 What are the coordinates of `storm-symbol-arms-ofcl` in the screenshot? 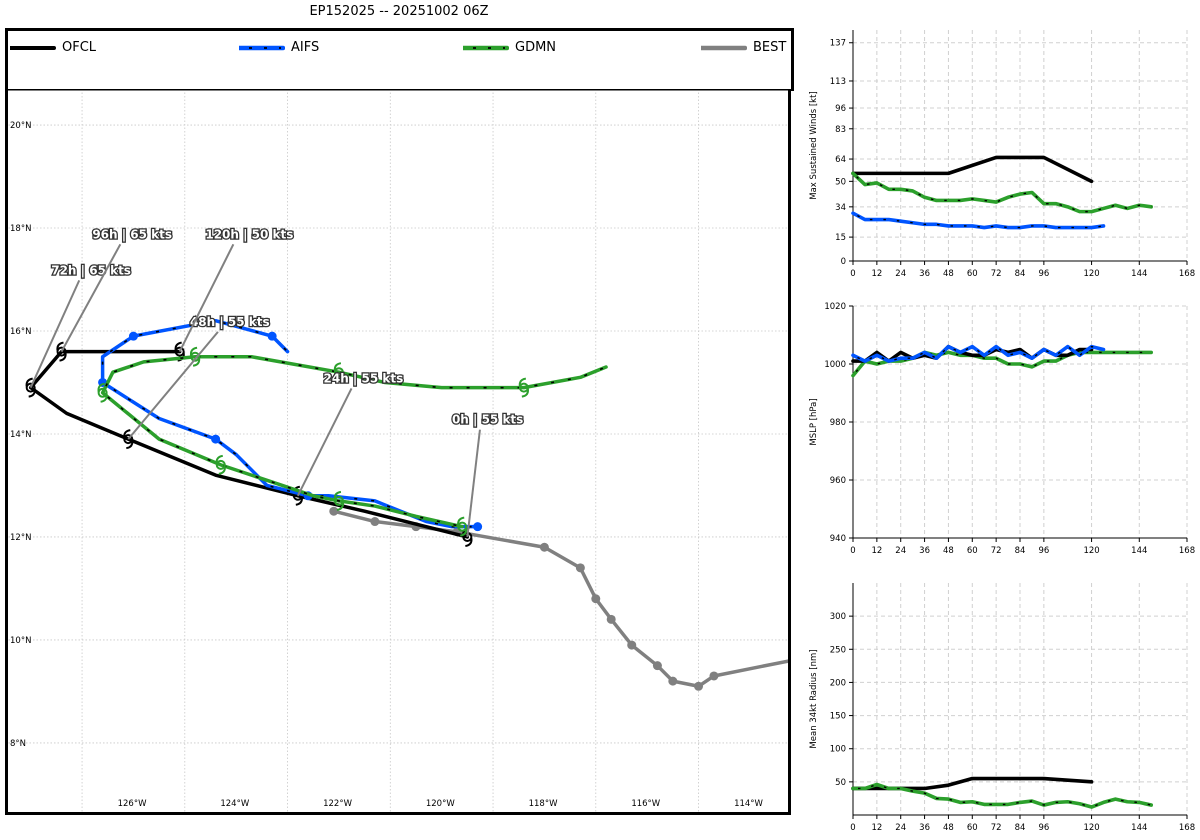 It's located at (30, 387).